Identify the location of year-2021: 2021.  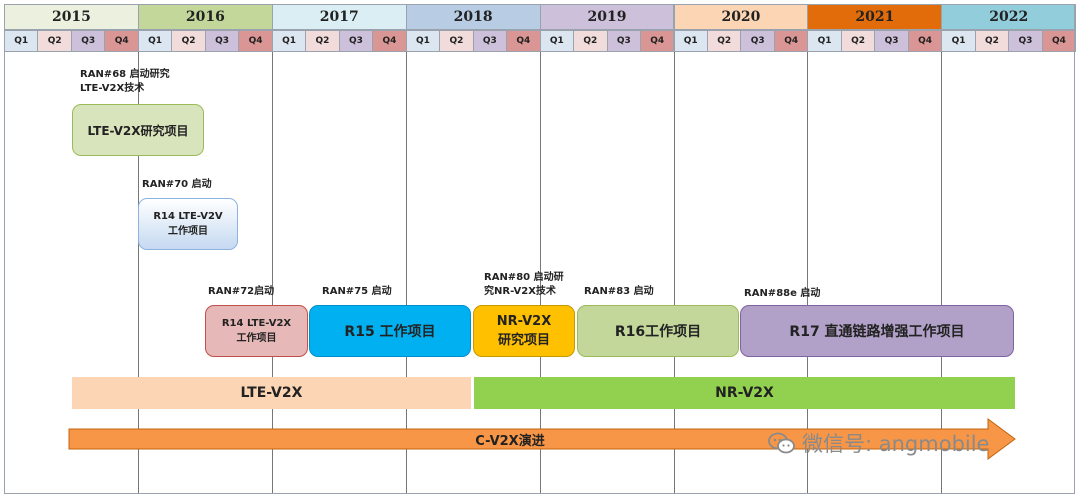
(875, 17).